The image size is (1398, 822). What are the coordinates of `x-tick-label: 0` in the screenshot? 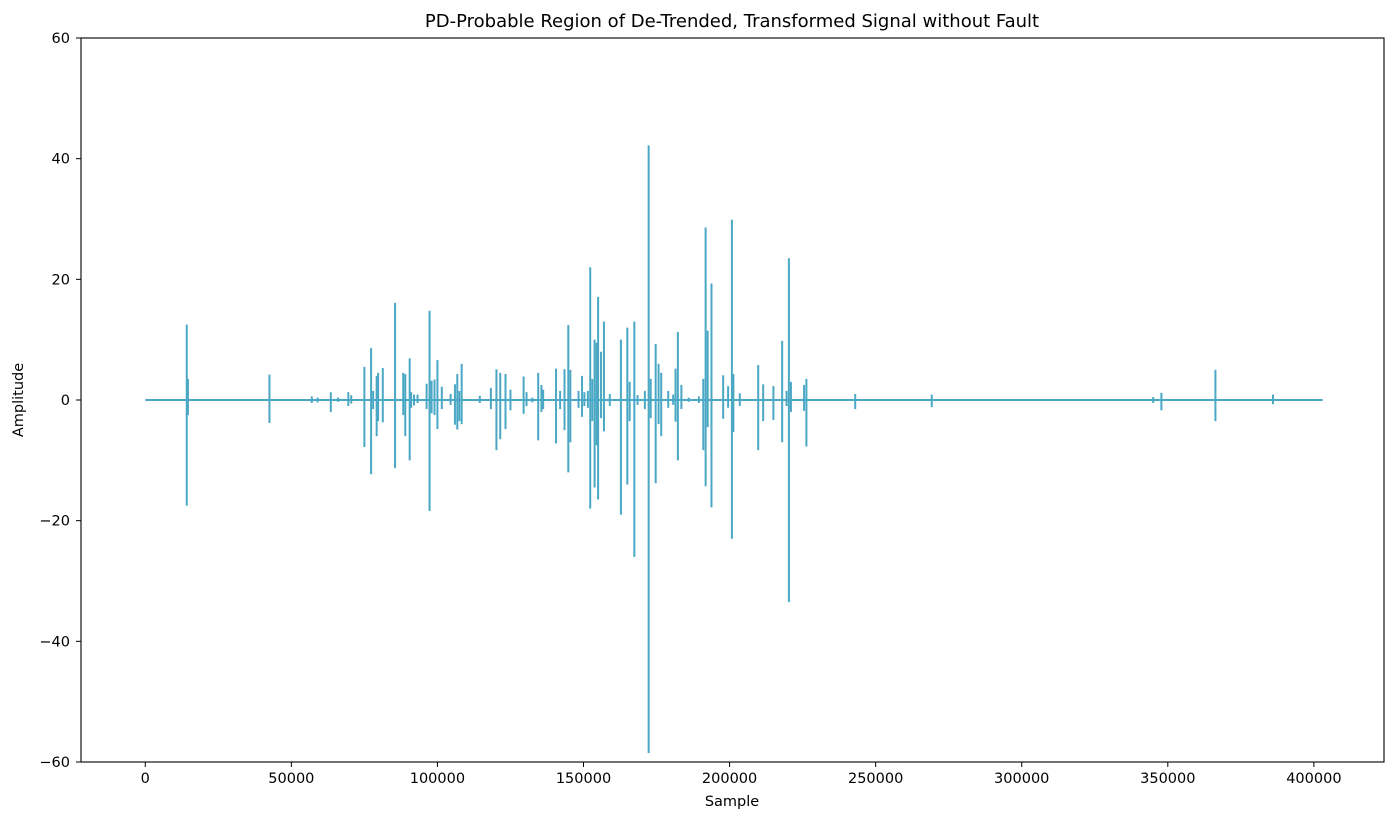 It's located at (145, 779).